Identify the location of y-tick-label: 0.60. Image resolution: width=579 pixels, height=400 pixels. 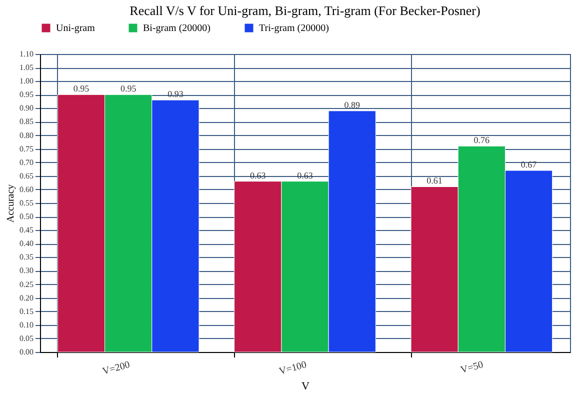
(27, 189).